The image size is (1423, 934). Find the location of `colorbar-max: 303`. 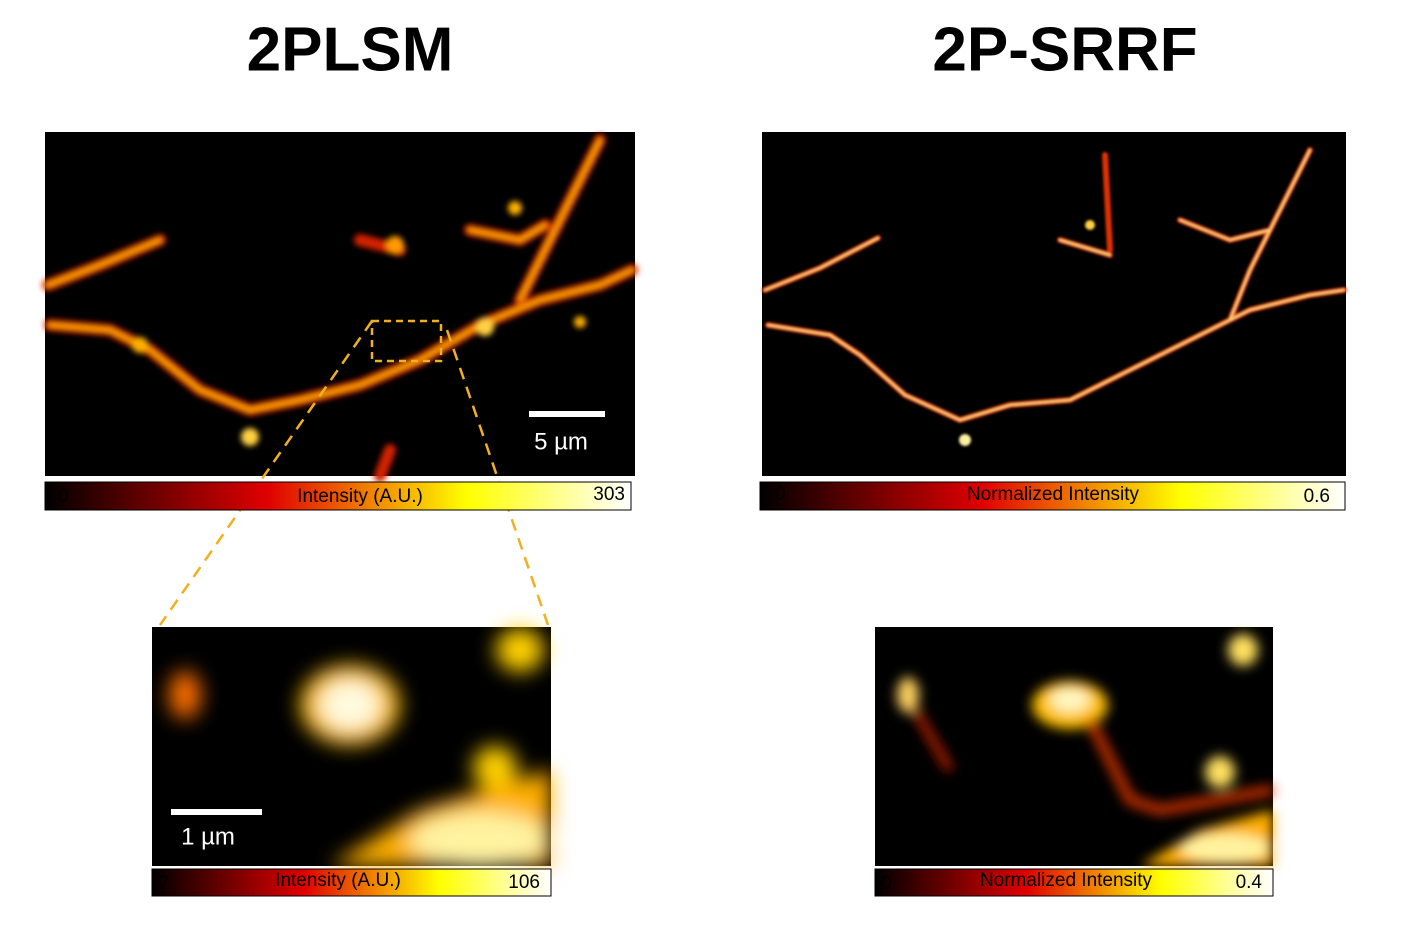

colorbar-max: 303 is located at coordinates (609, 494).